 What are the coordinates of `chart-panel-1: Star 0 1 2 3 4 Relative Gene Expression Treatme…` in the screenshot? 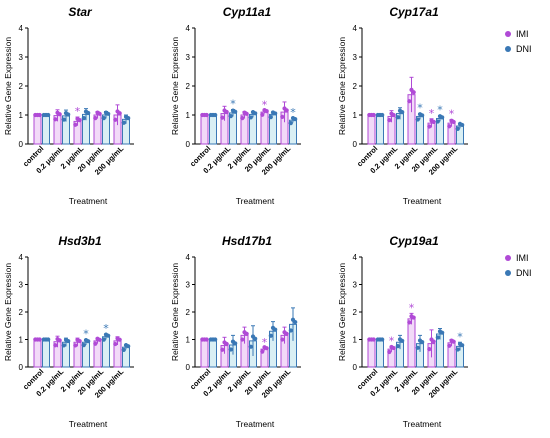 It's located at (68, 105).